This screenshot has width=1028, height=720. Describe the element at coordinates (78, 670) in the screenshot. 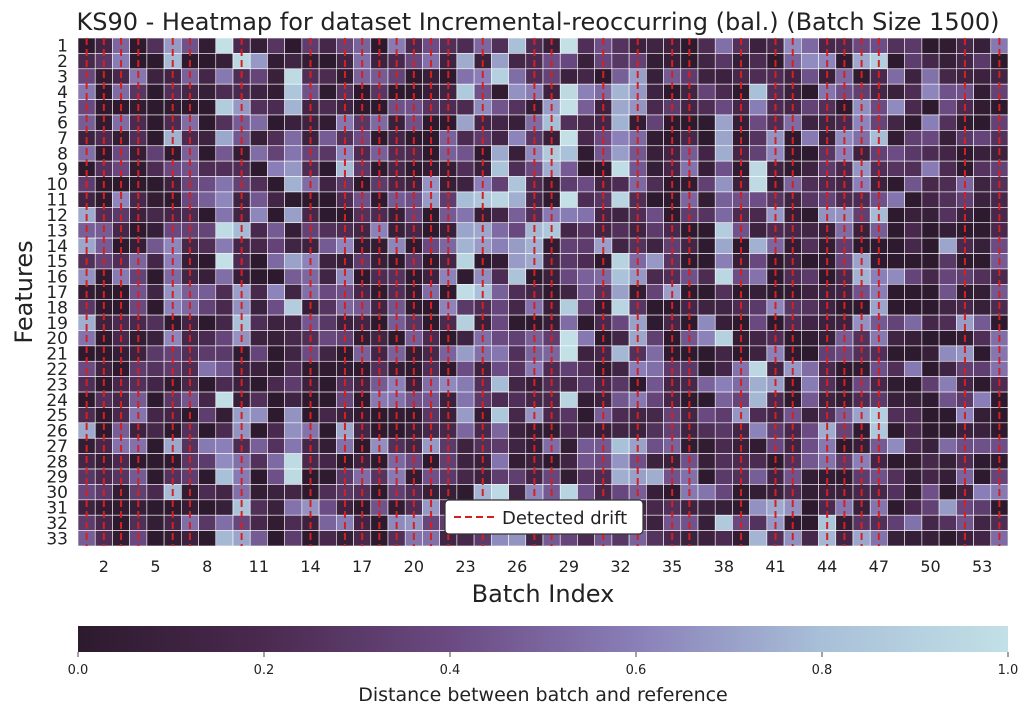

I see `colorbar-tick-label: 0.0` at that location.